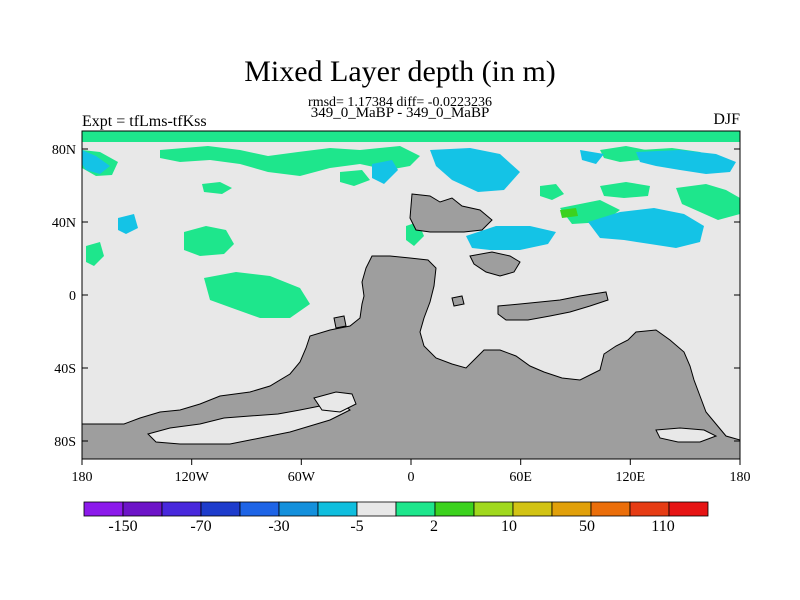  I want to click on positive-anomaly-siberia, so click(623, 154).